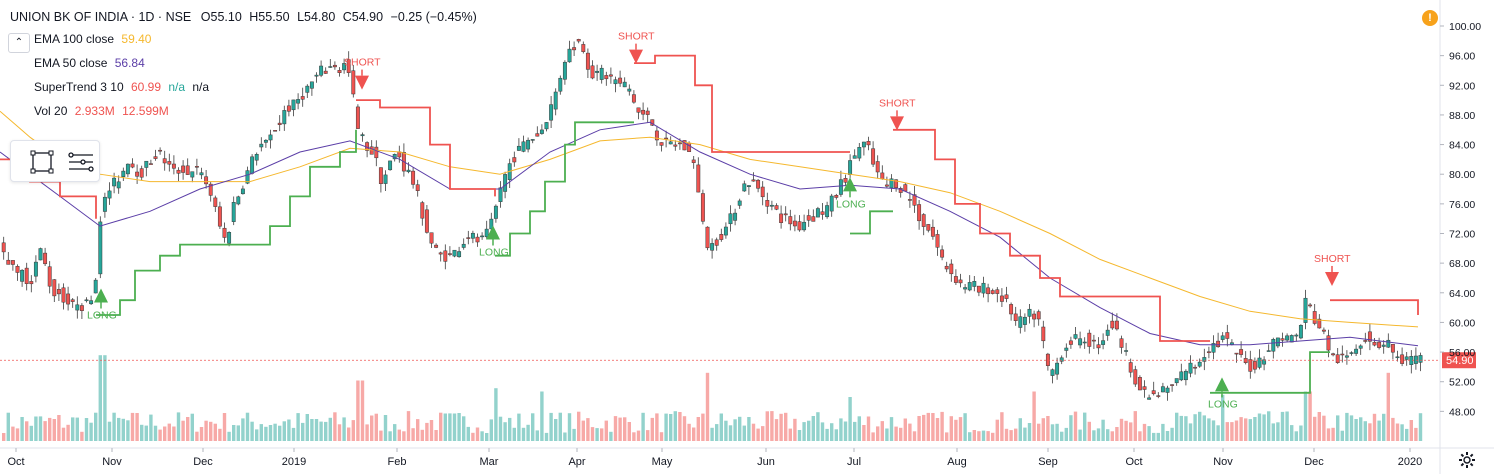 This screenshot has width=1494, height=474. Describe the element at coordinates (1465, 27) in the screenshot. I see `y-tick-label: 100.00` at that location.